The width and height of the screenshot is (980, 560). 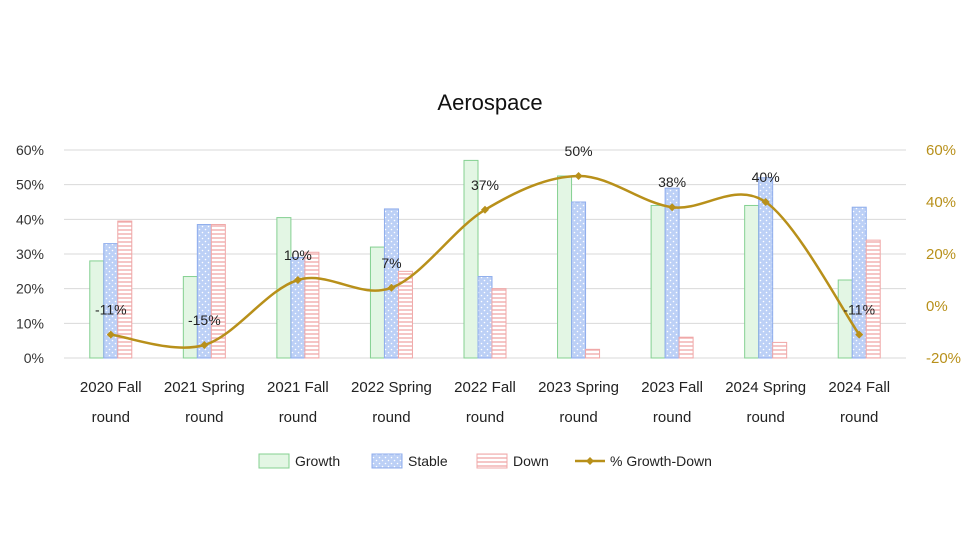 I want to click on right-tick-label: 40%, so click(x=941, y=202).